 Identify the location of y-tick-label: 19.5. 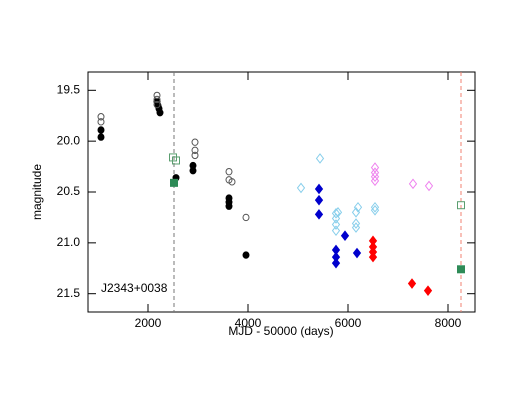
(69, 89).